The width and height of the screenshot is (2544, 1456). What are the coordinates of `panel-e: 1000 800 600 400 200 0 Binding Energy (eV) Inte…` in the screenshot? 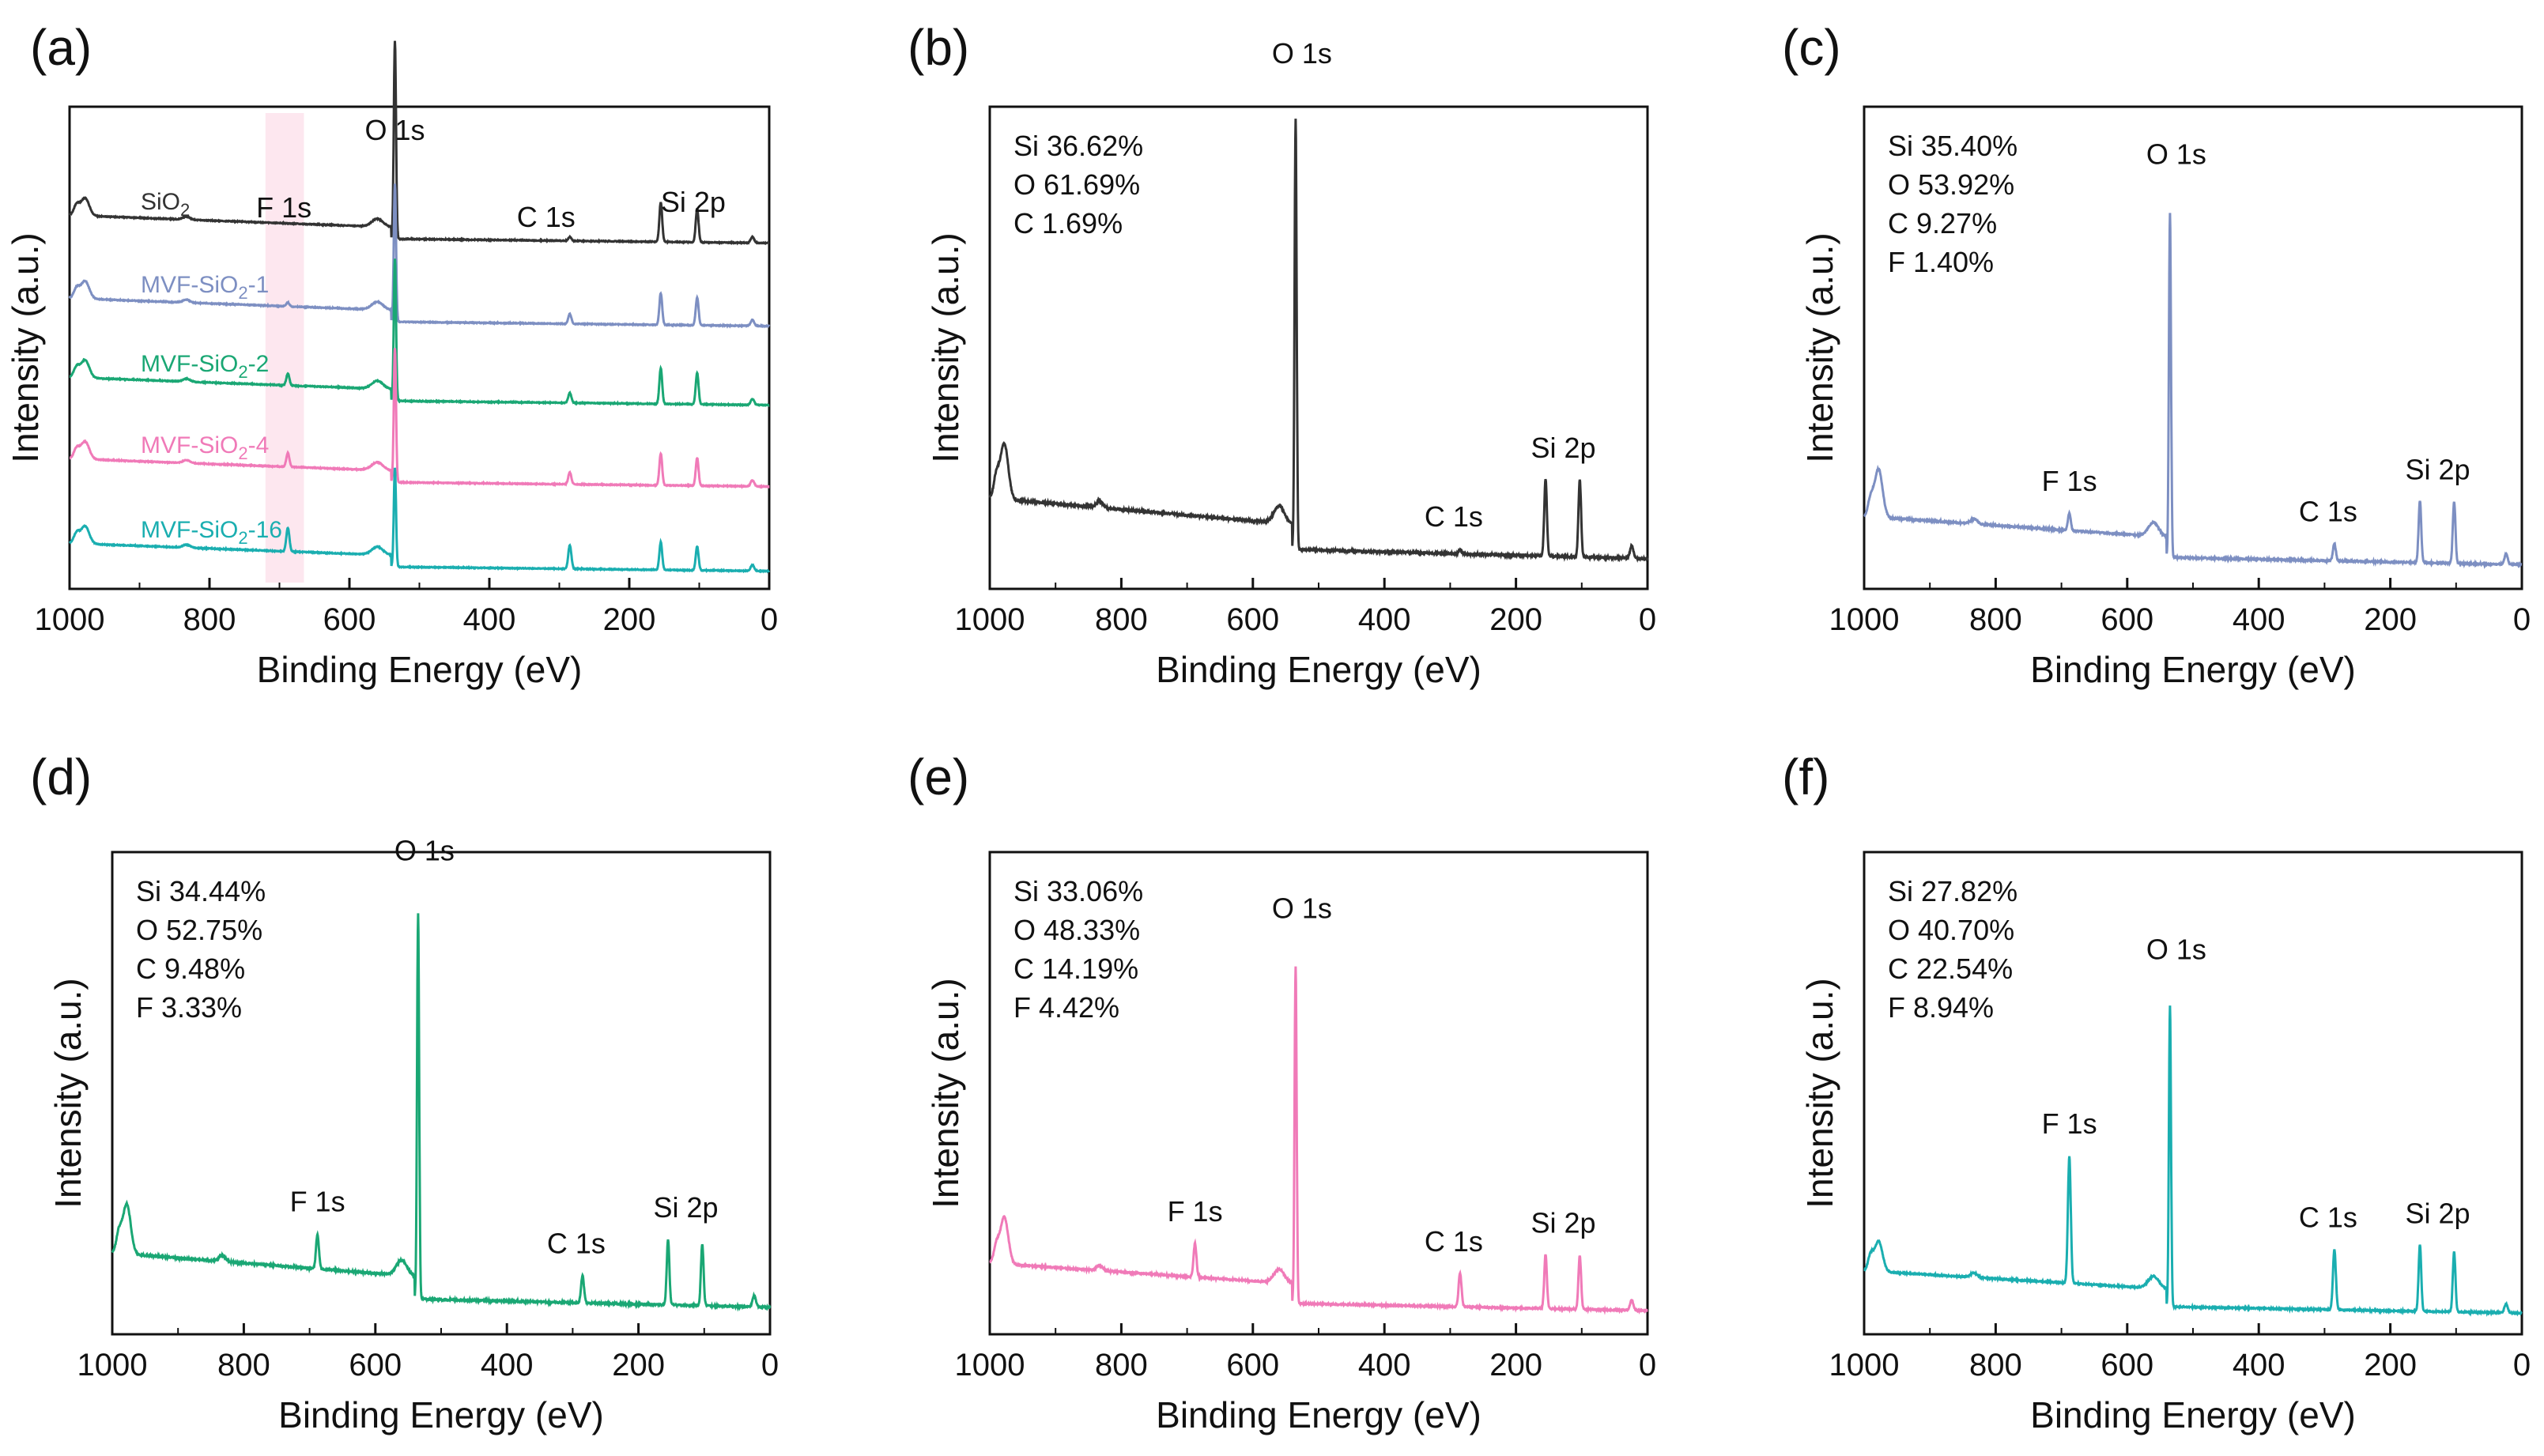 It's located at (1282, 1092).